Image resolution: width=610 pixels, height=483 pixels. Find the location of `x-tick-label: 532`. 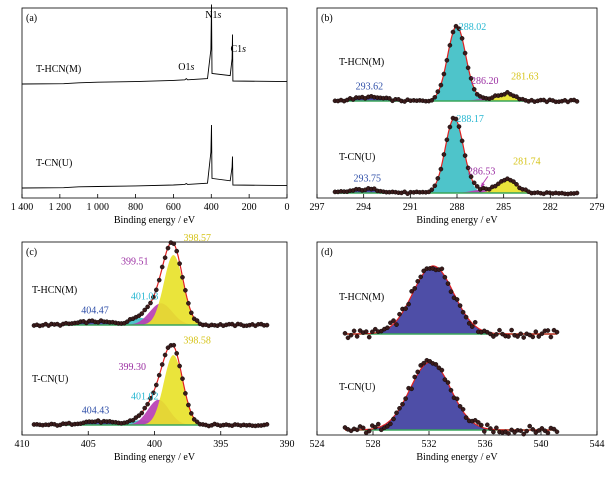

x-tick-label: 532 is located at coordinates (429, 444).